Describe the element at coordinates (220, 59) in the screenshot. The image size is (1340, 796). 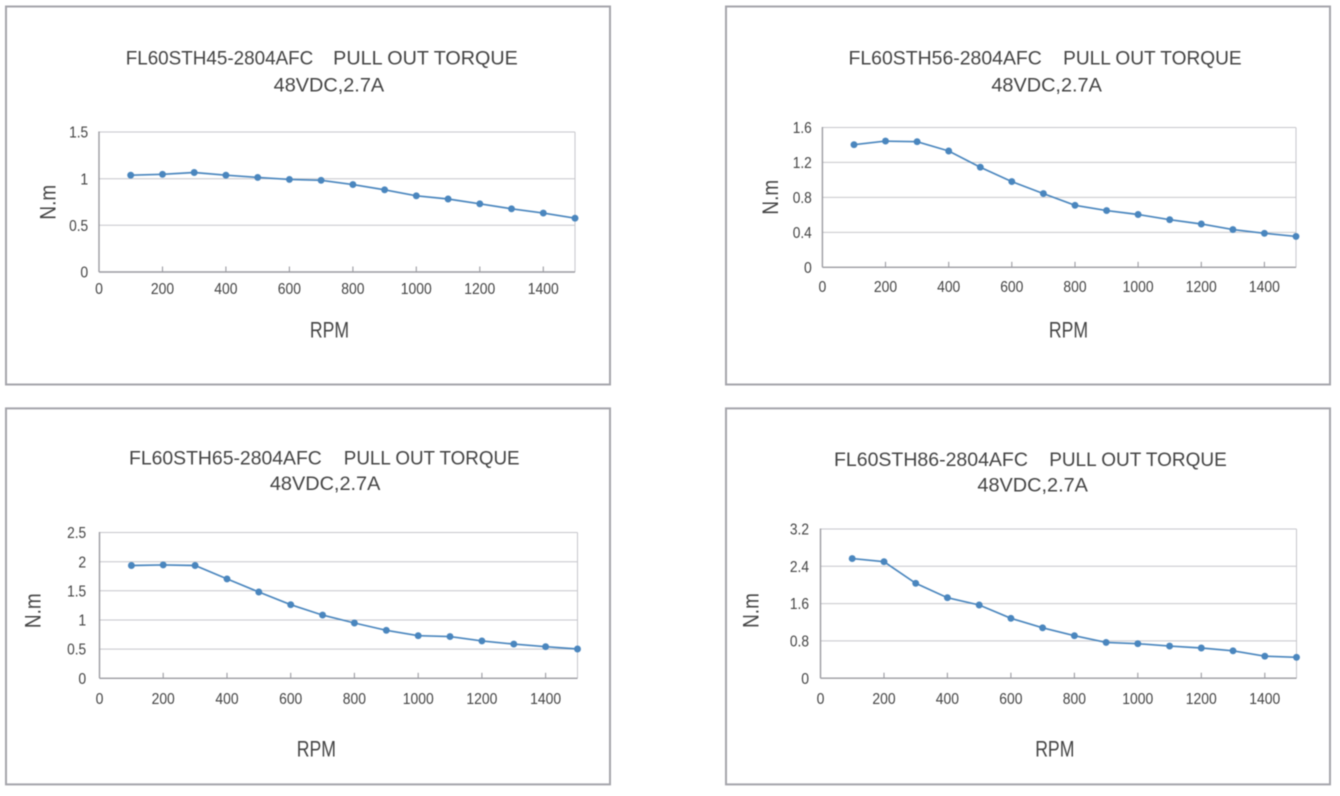
I see `svg-text: FL60STH45-2804AFC` at that location.